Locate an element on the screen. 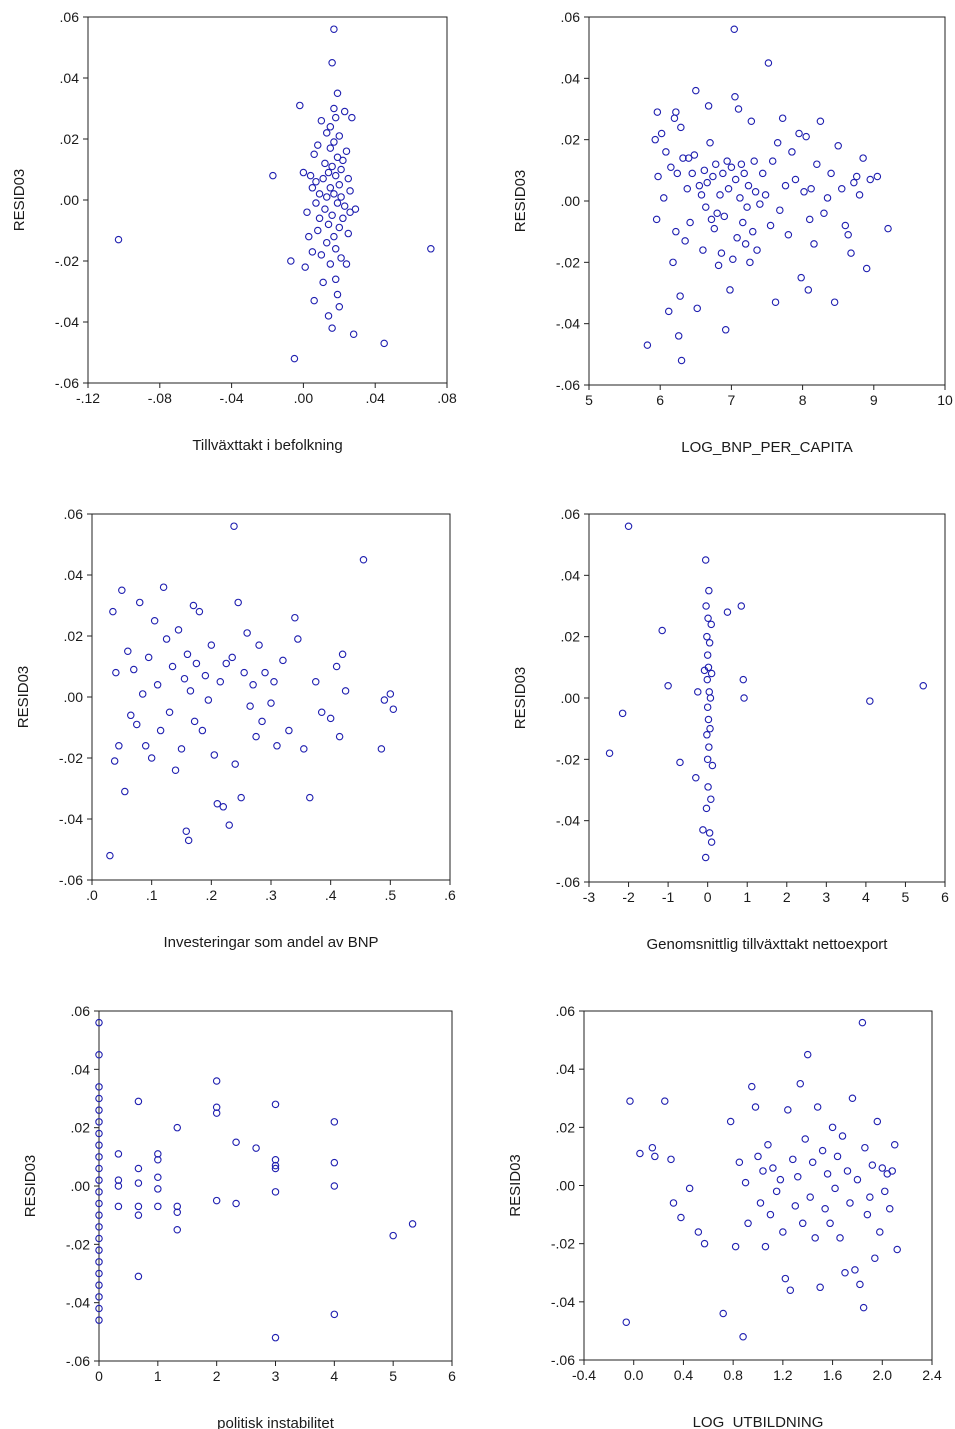 Image resolution: width=955 pixels, height=1429 pixels. y-tick-label: .02 is located at coordinates (70, 139).